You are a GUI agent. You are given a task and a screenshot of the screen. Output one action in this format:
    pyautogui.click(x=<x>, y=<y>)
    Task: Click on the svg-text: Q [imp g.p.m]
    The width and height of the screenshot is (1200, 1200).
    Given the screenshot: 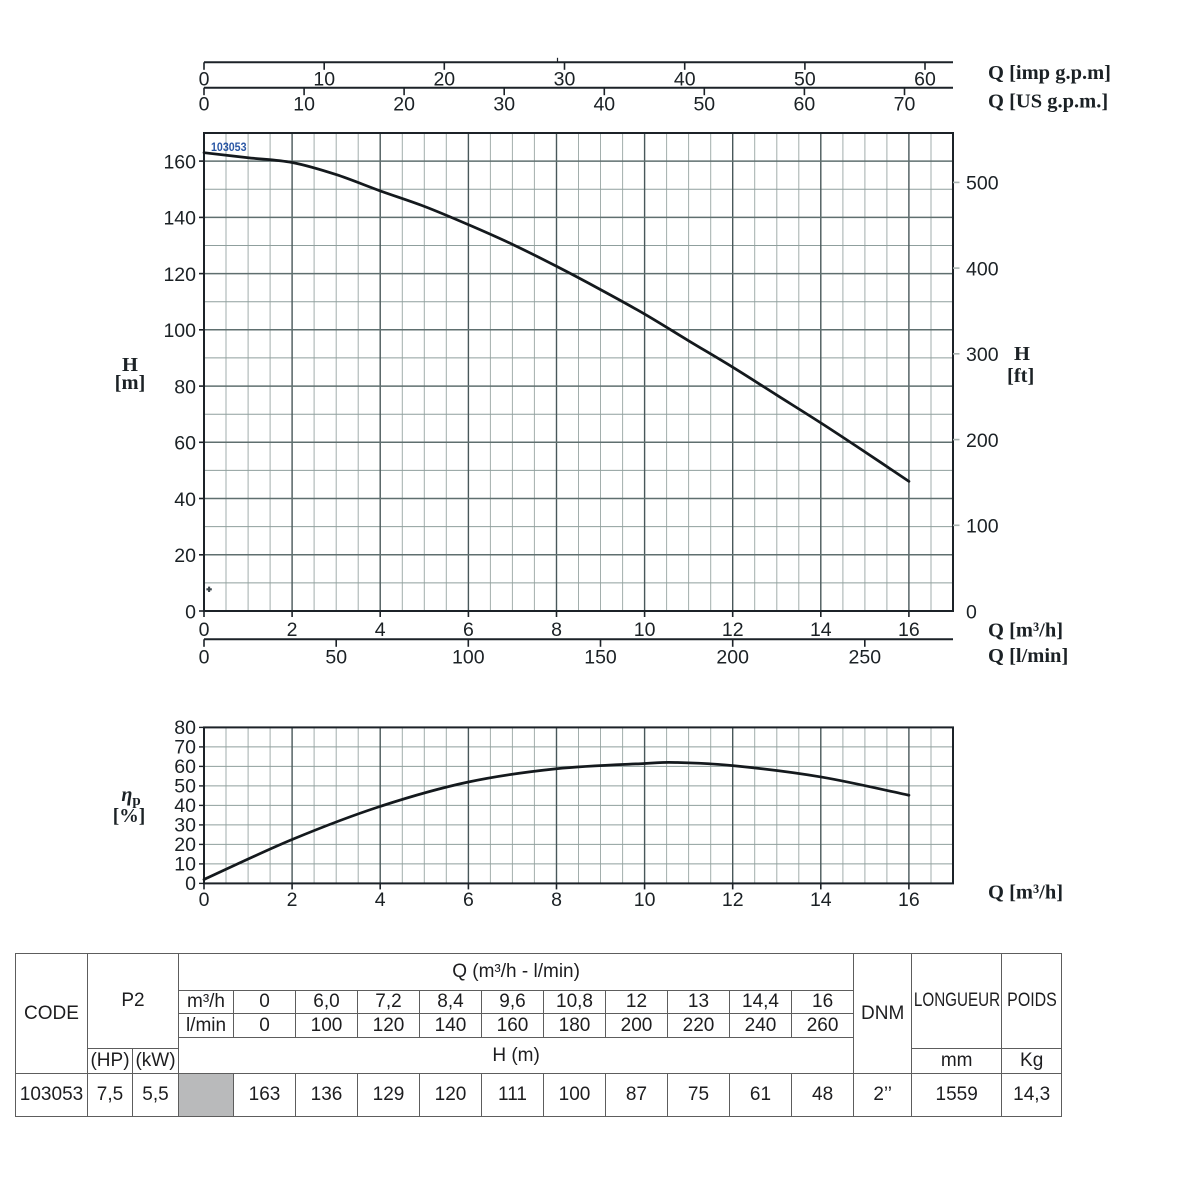 What is the action you would take?
    pyautogui.click(x=1049, y=73)
    